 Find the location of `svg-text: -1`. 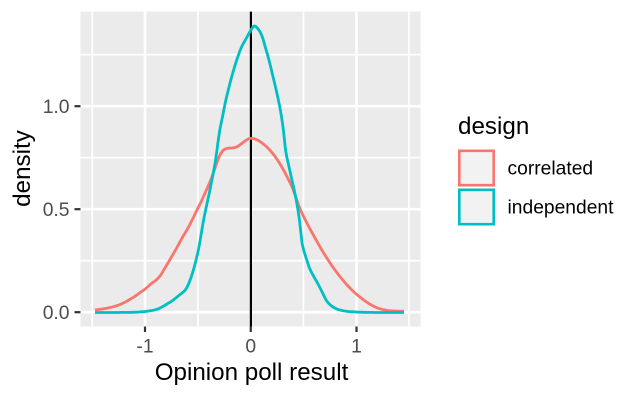

svg-text: -1 is located at coordinates (144, 347).